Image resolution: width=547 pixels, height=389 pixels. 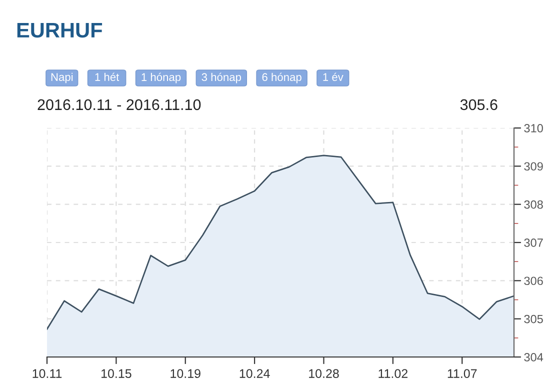 What do you see at coordinates (533, 204) in the screenshot?
I see `y-tick-label: 308` at bounding box center [533, 204].